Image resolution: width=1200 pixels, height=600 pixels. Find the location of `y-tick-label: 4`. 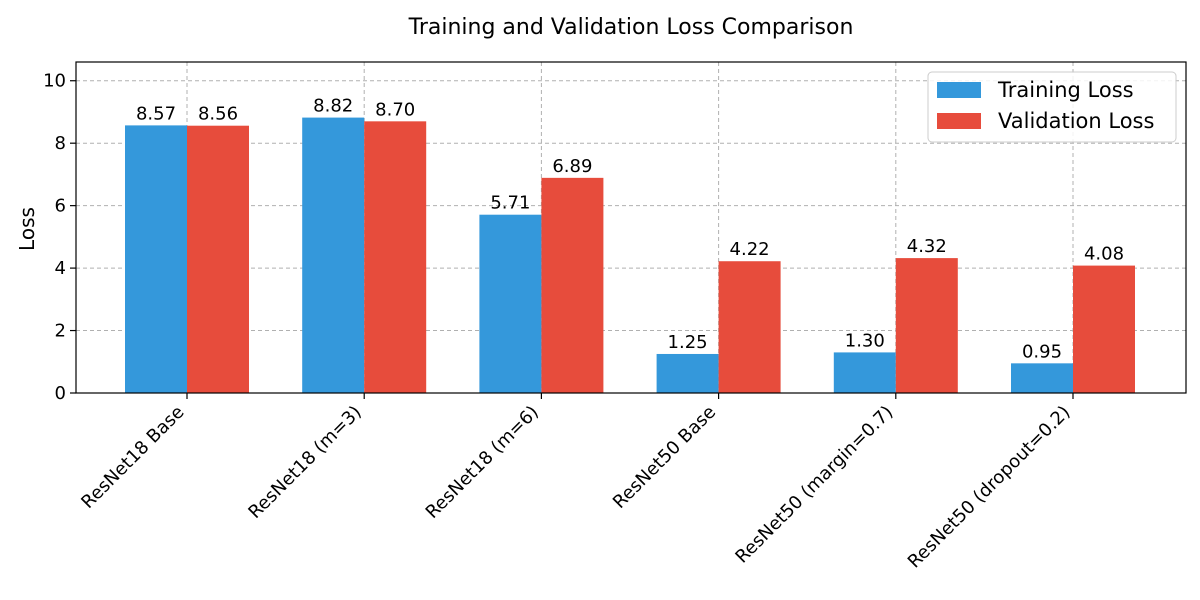

y-tick-label: 4 is located at coordinates (60, 268).